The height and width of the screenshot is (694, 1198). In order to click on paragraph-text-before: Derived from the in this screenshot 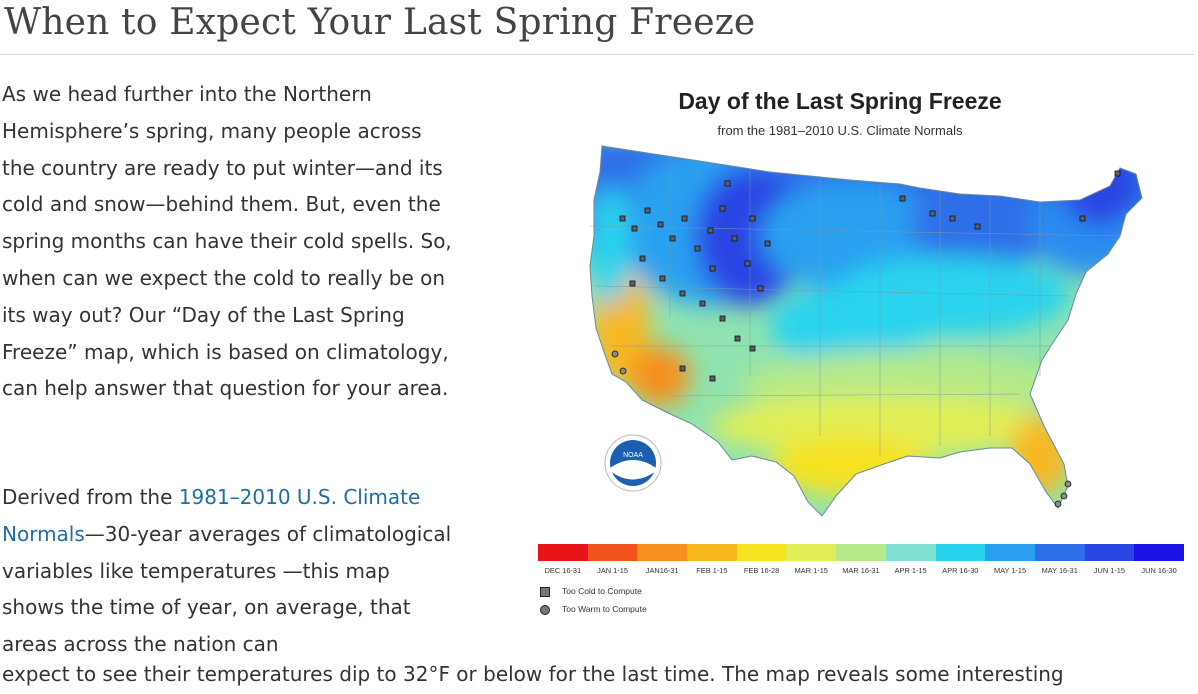, I will do `click(90, 497)`.